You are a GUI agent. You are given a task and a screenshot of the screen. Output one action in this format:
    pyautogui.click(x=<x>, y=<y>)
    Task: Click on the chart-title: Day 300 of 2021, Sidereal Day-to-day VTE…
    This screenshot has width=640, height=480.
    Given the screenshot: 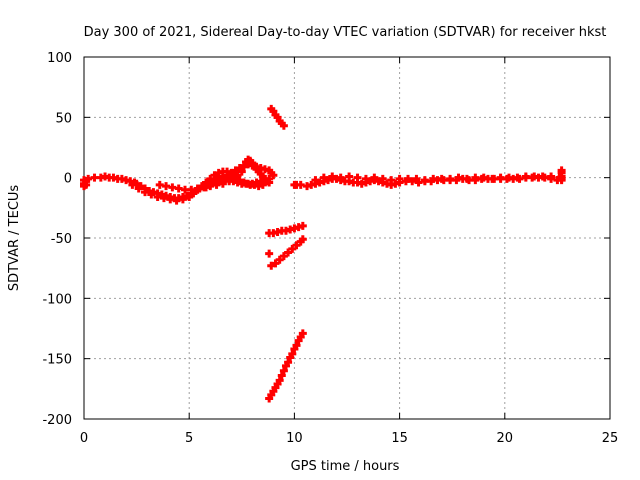 What is the action you would take?
    pyautogui.click(x=345, y=32)
    